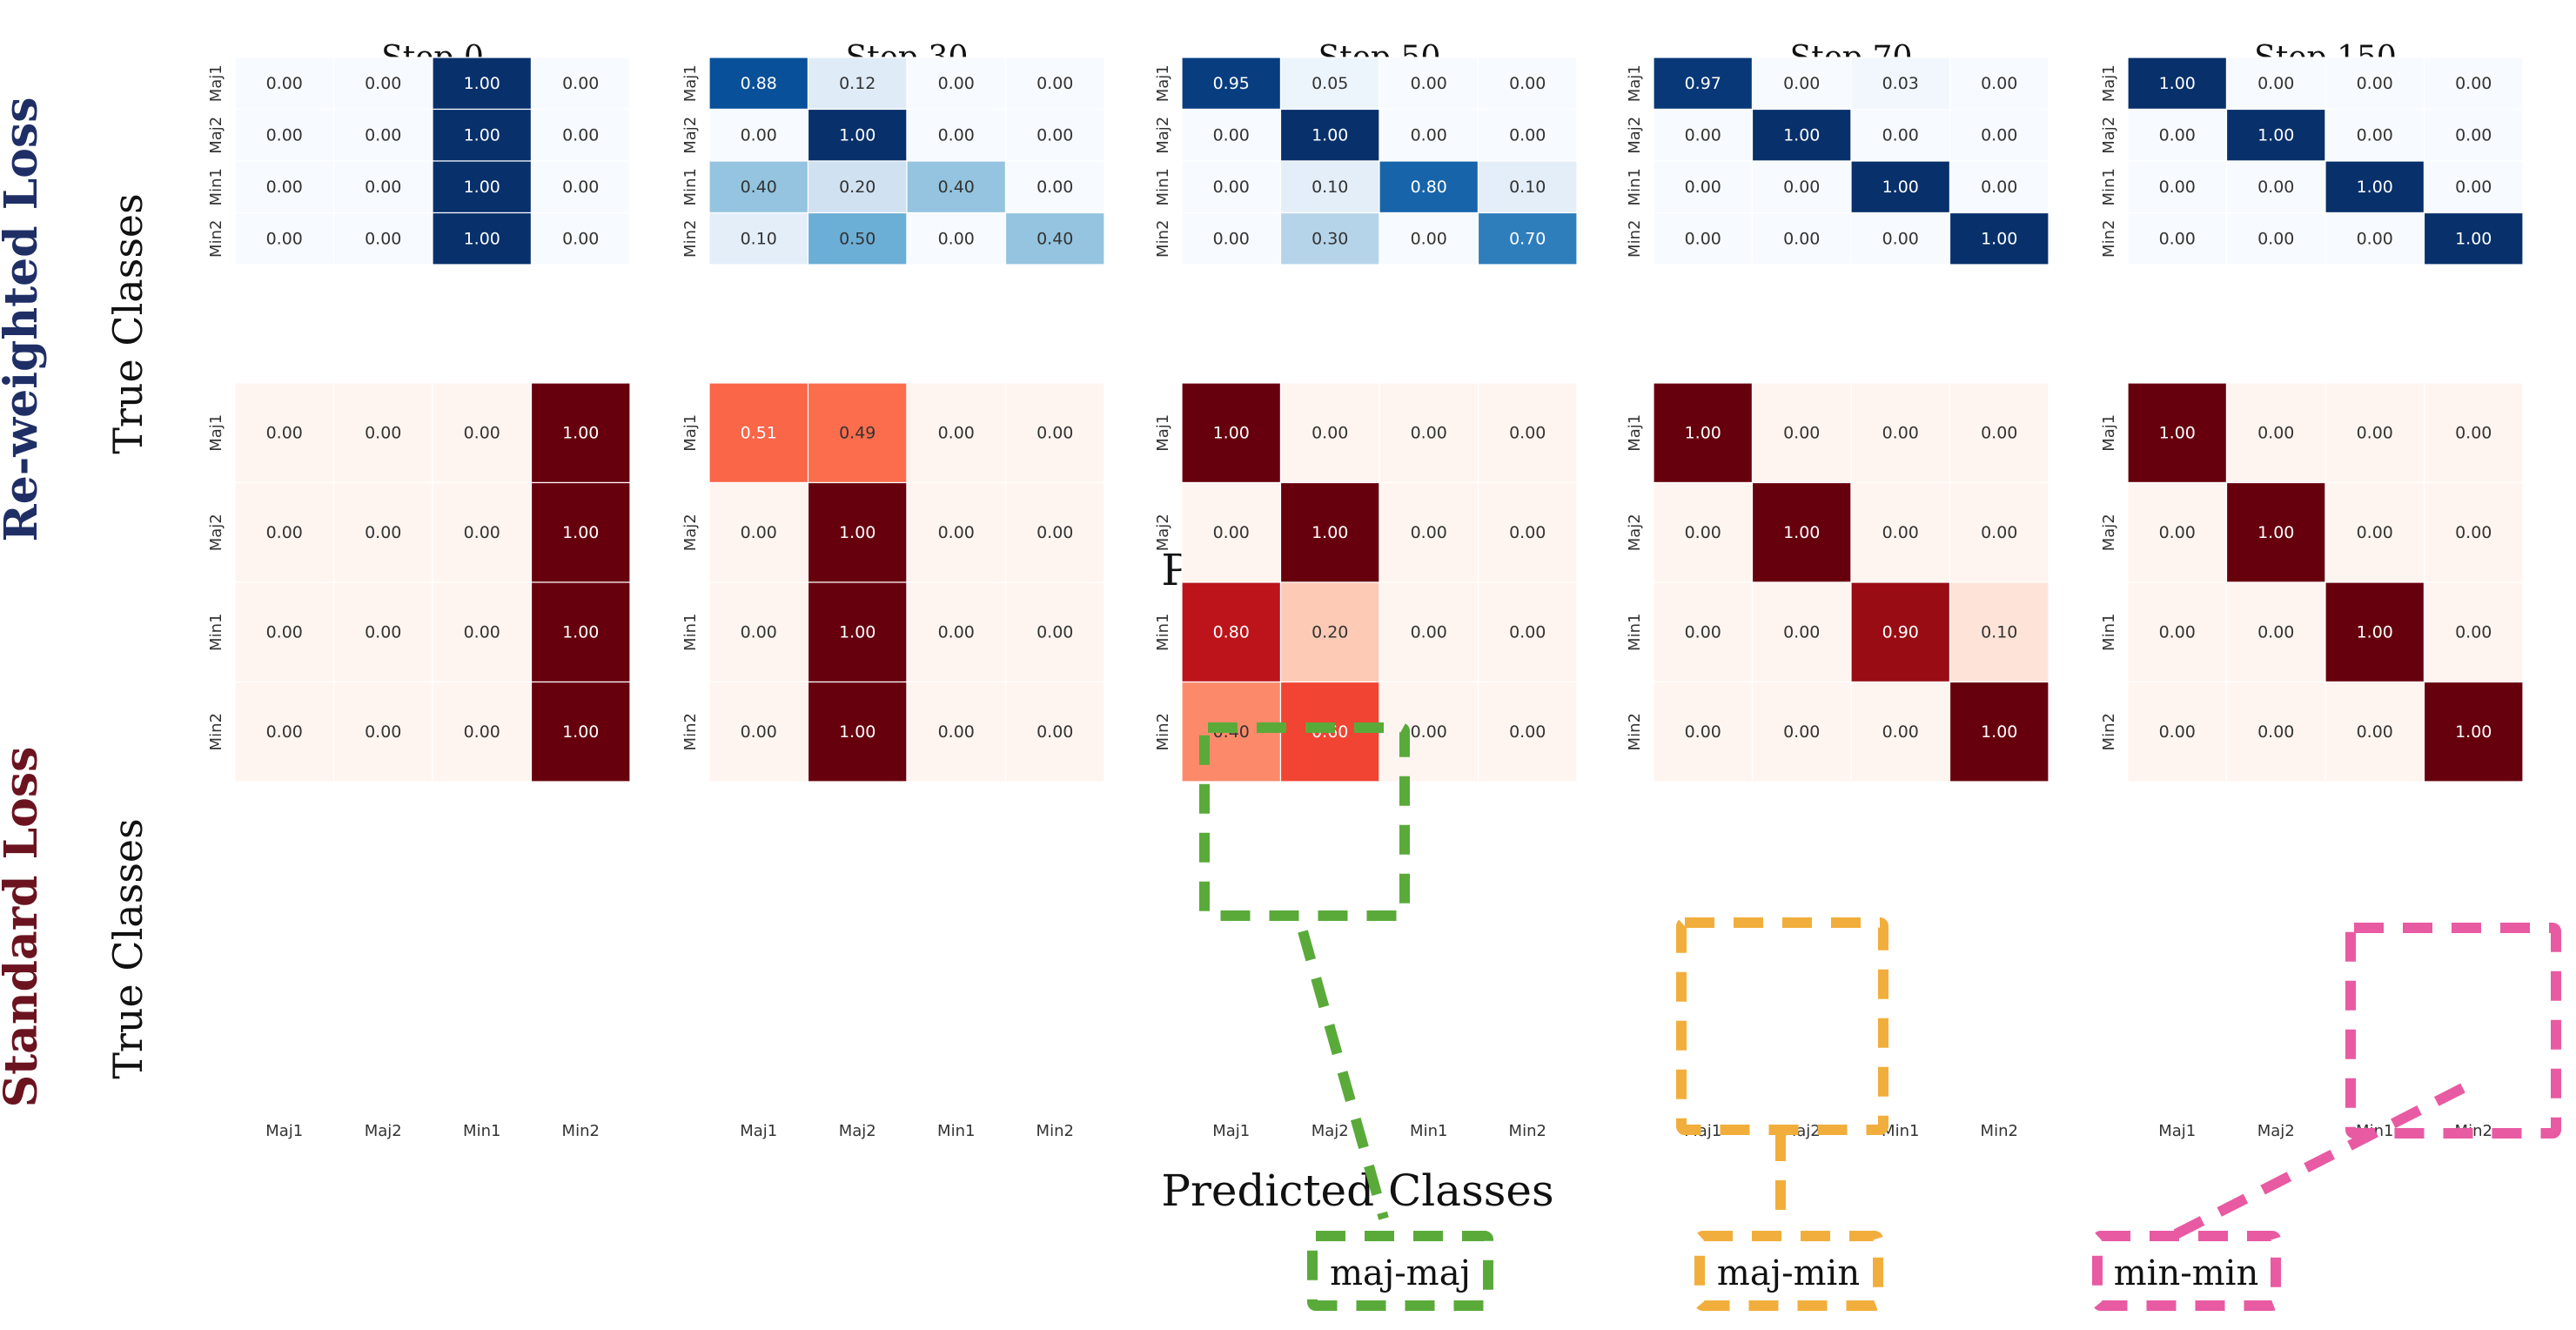  I want to click on y-axis-title: True Classes, so click(128, 948).